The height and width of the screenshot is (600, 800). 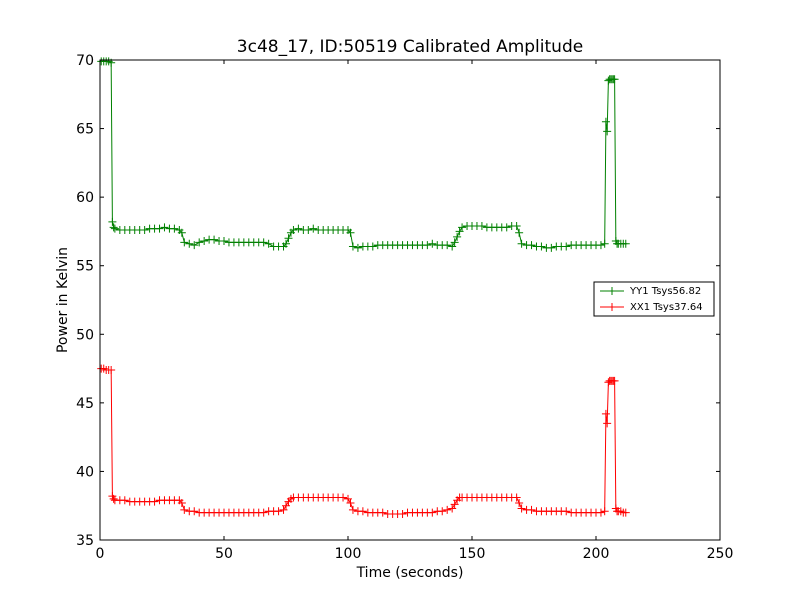 I want to click on x-tick-label-2: 100, so click(x=348, y=554).